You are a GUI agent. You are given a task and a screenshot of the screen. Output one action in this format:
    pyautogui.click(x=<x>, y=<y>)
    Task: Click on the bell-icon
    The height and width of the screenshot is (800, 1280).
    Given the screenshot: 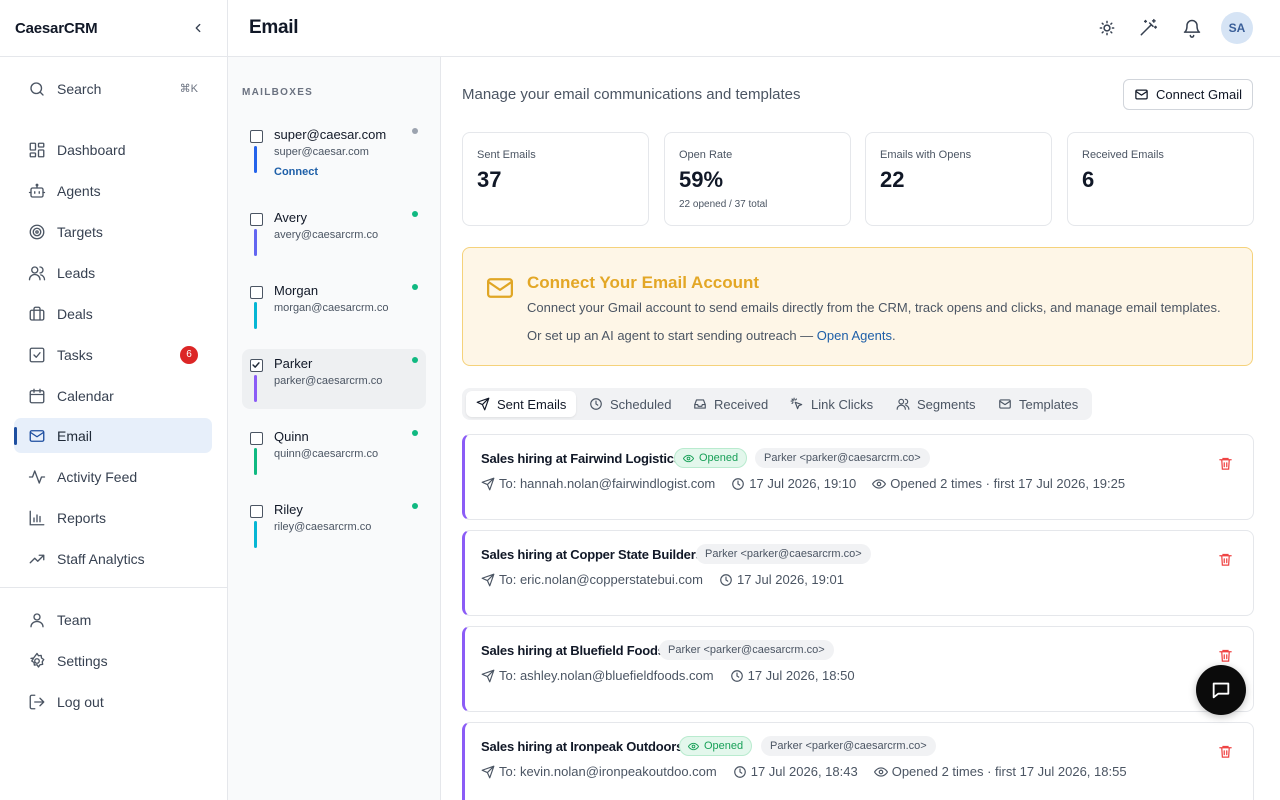 What is the action you would take?
    pyautogui.click(x=1192, y=28)
    